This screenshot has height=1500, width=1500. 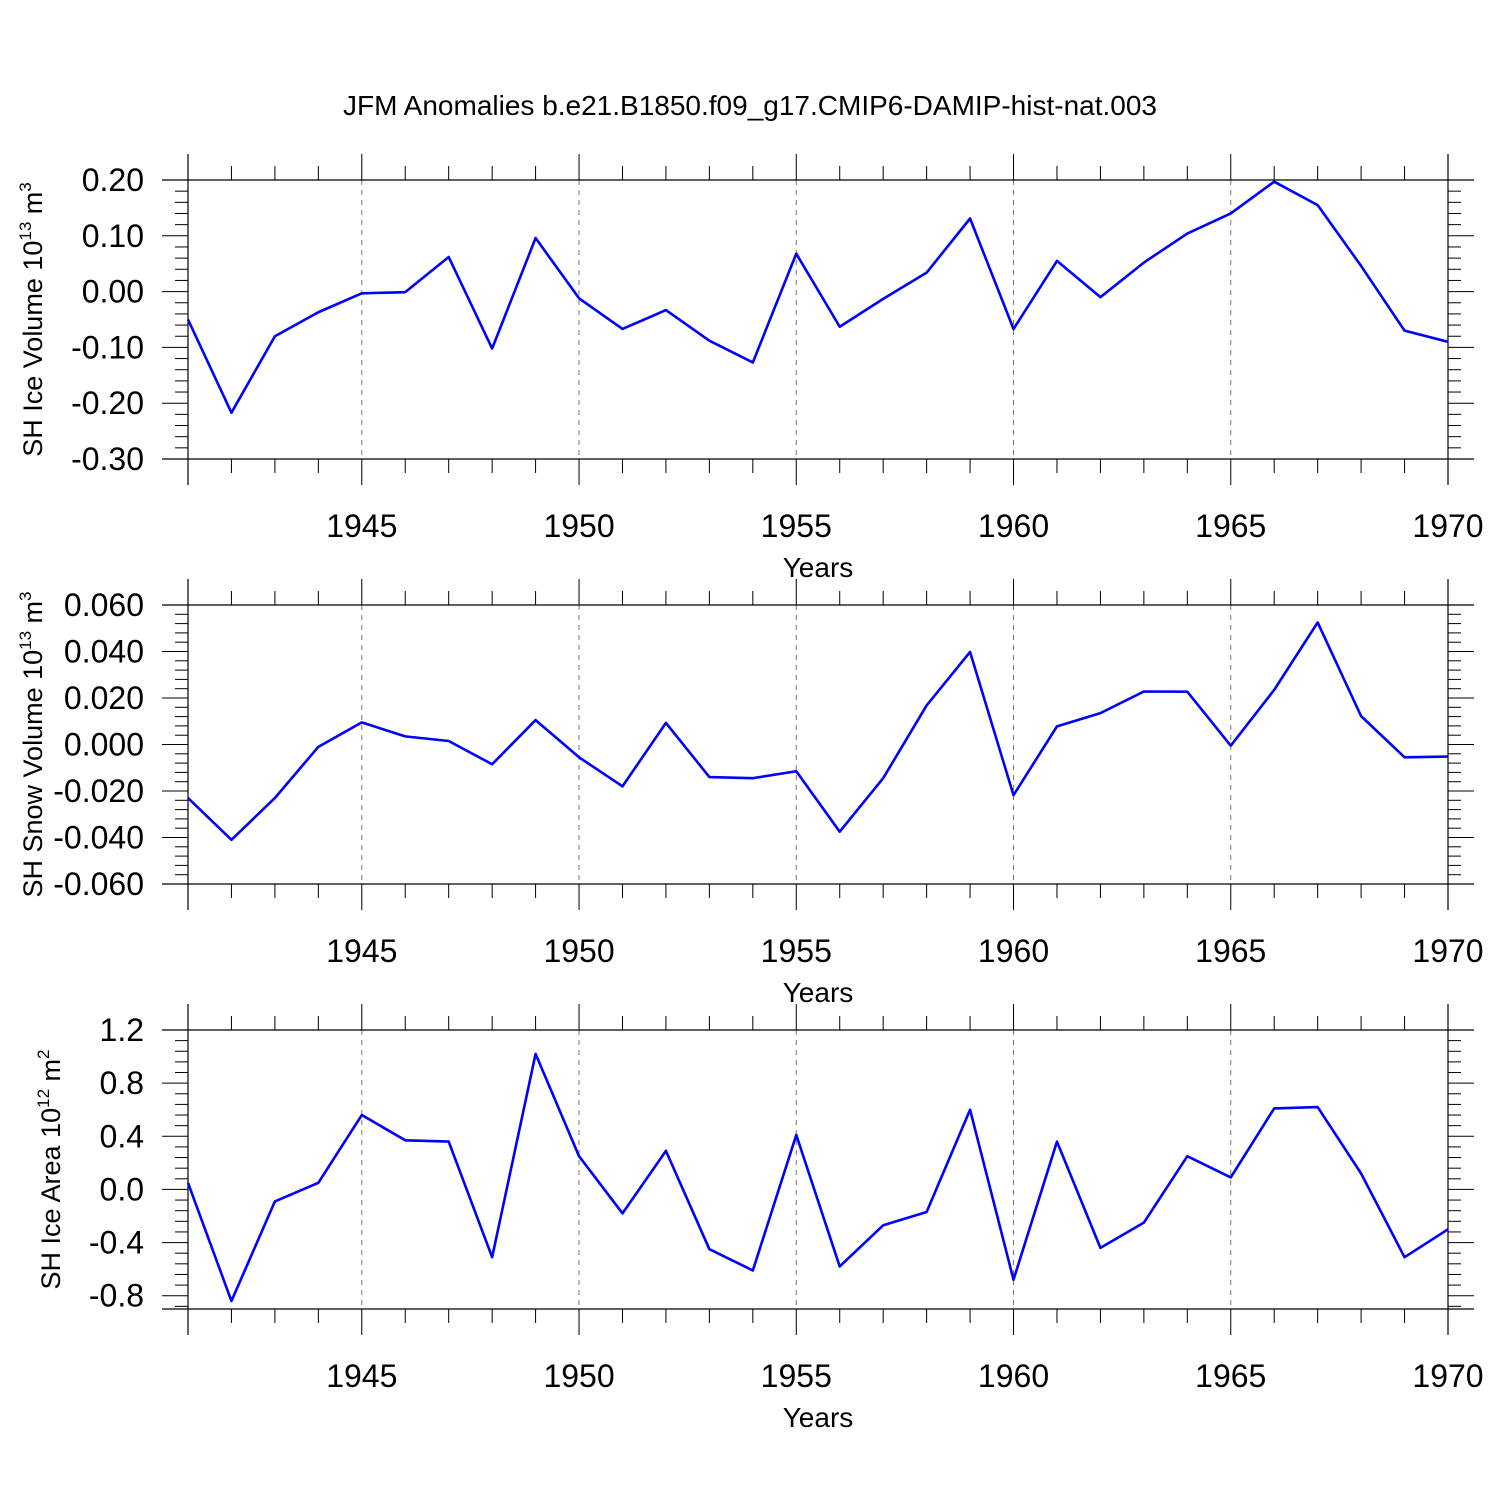 I want to click on y-tick-label: 0.0, so click(x=122, y=1189).